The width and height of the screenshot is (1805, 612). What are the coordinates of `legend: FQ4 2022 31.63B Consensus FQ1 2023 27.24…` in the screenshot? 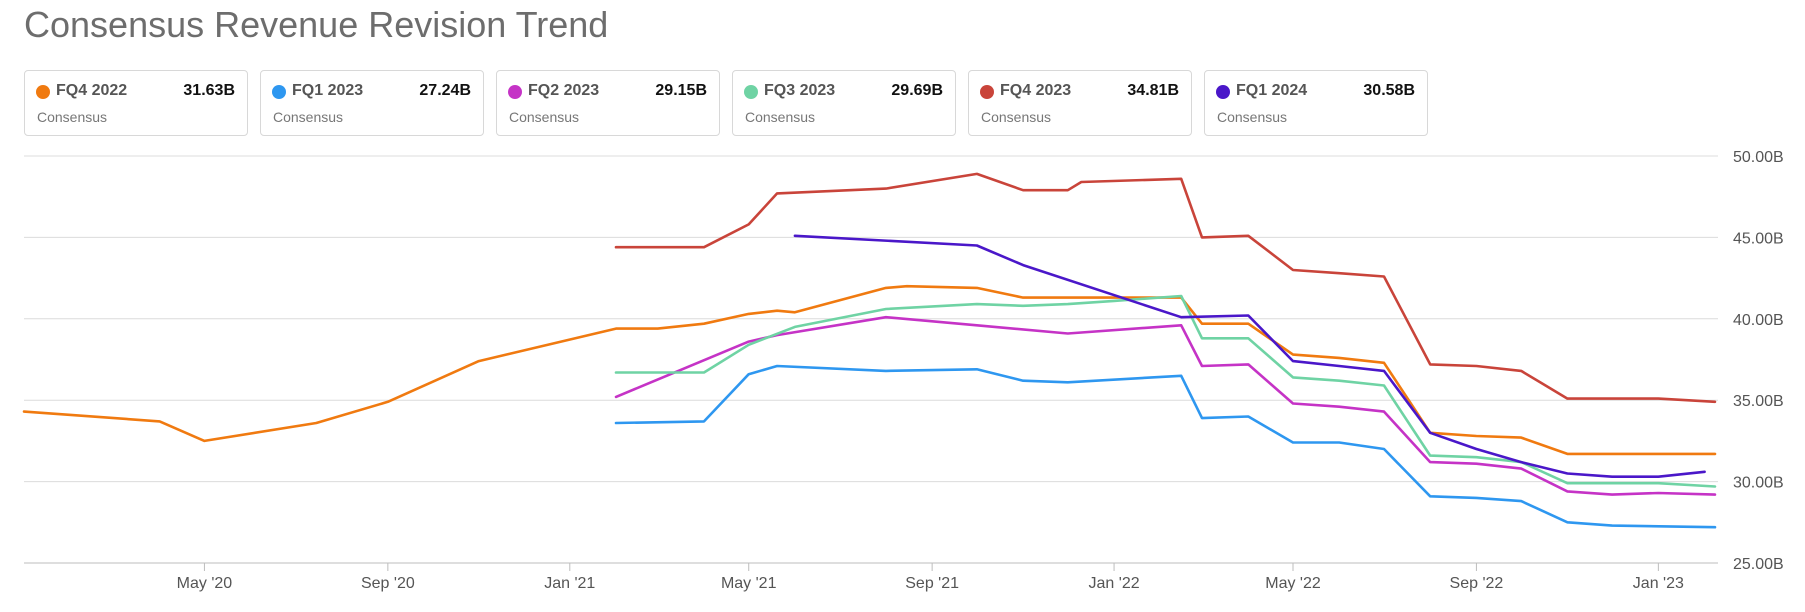 It's located at (726, 103).